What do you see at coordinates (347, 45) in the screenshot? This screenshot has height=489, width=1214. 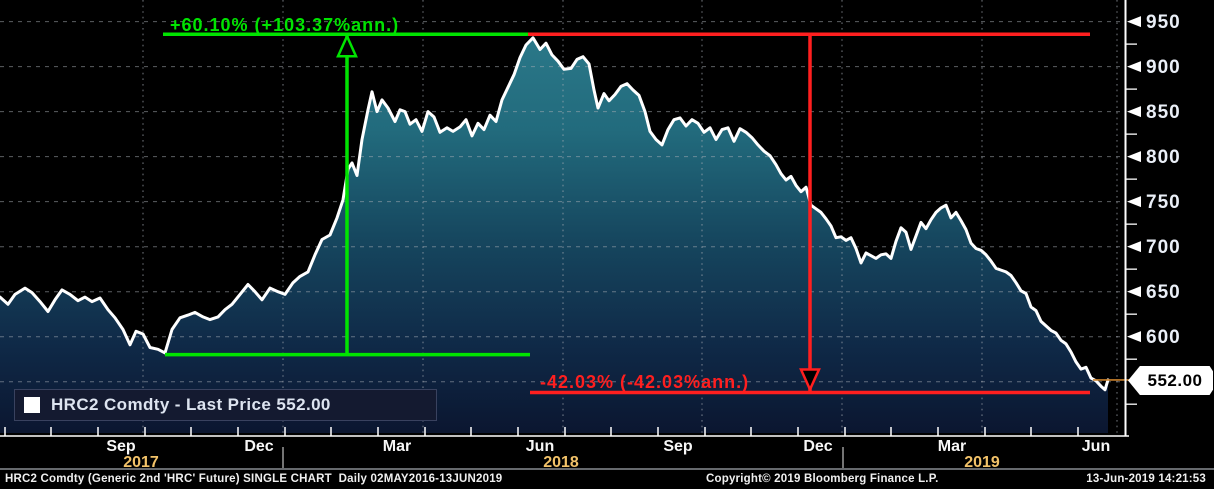 I see `up-arrow-icon` at bounding box center [347, 45].